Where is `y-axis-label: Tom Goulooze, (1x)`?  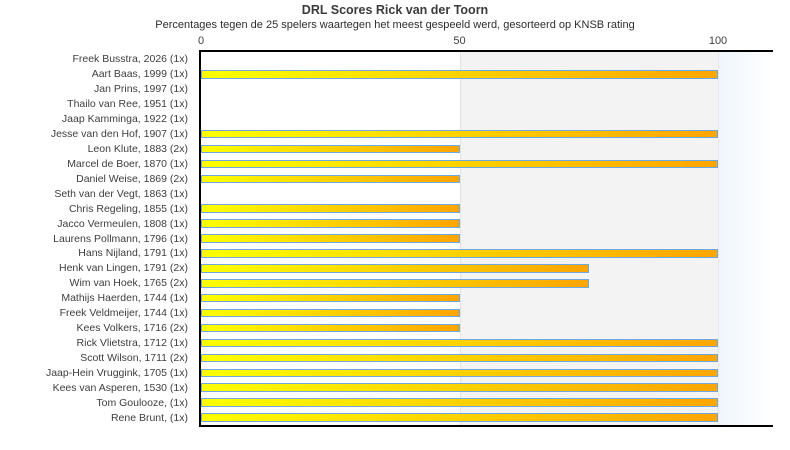
y-axis-label: Tom Goulooze, (1x) is located at coordinates (142, 402).